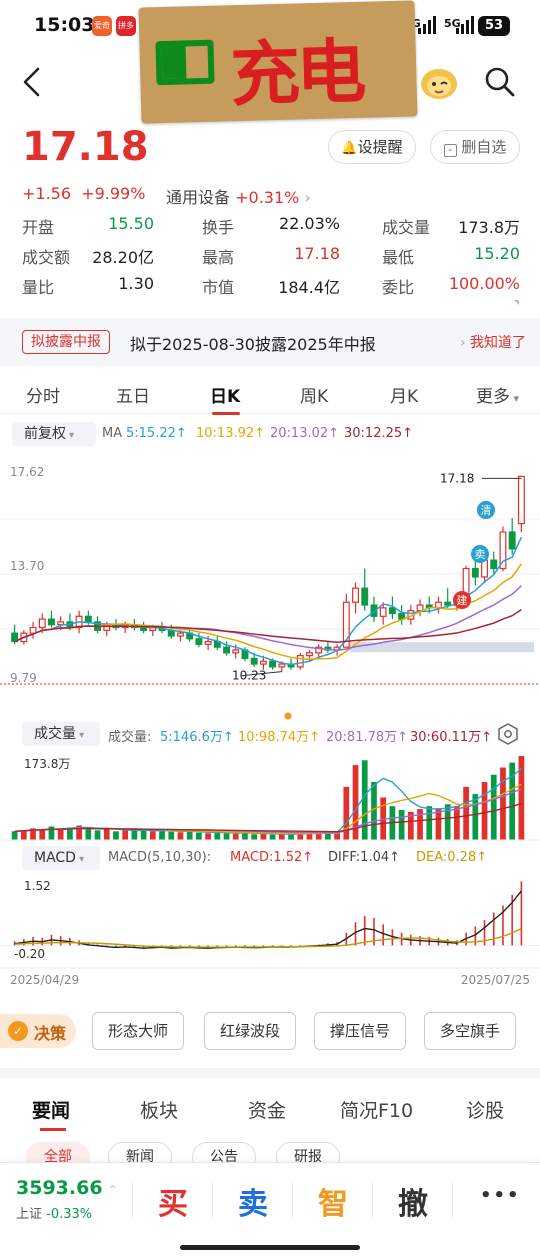  Describe the element at coordinates (83, 193) in the screenshot. I see `price-change: +1.56 +9.99%` at that location.